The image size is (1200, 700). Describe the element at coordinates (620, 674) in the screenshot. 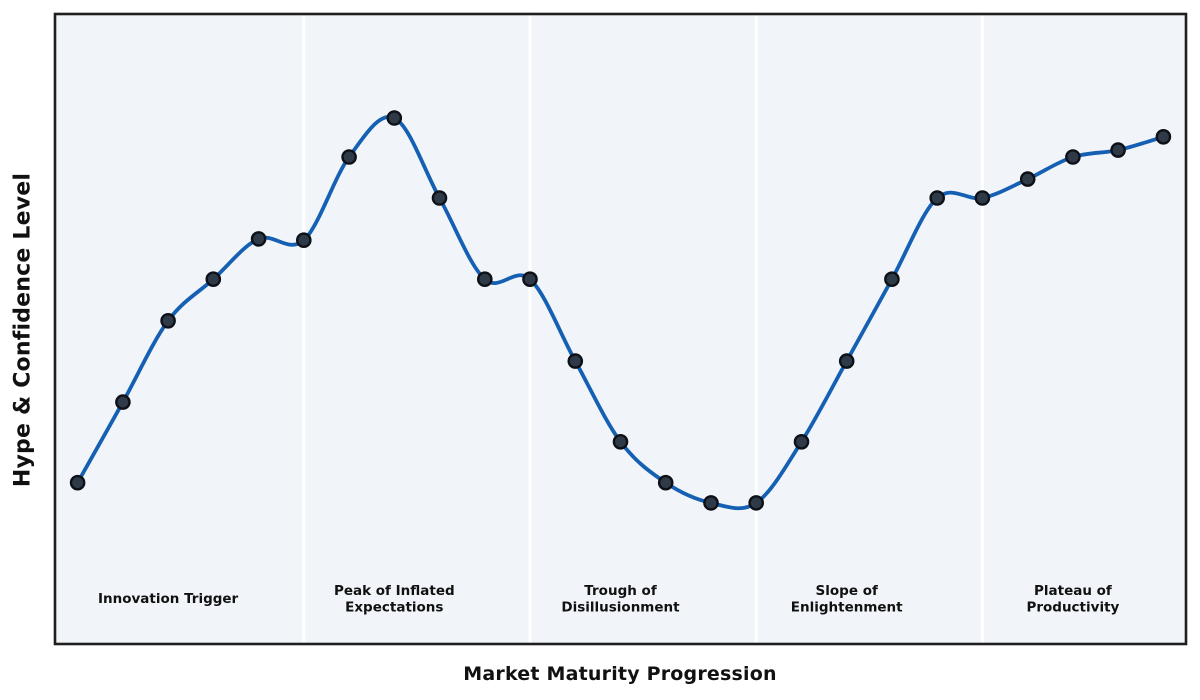

I see `x-axis-label: Market Maturity Progression` at that location.